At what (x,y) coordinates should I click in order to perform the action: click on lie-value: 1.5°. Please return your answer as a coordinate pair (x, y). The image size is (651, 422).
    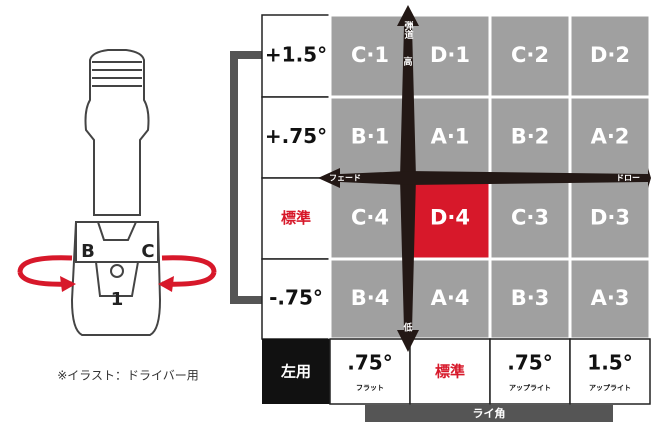
    Looking at the image, I should click on (609, 363).